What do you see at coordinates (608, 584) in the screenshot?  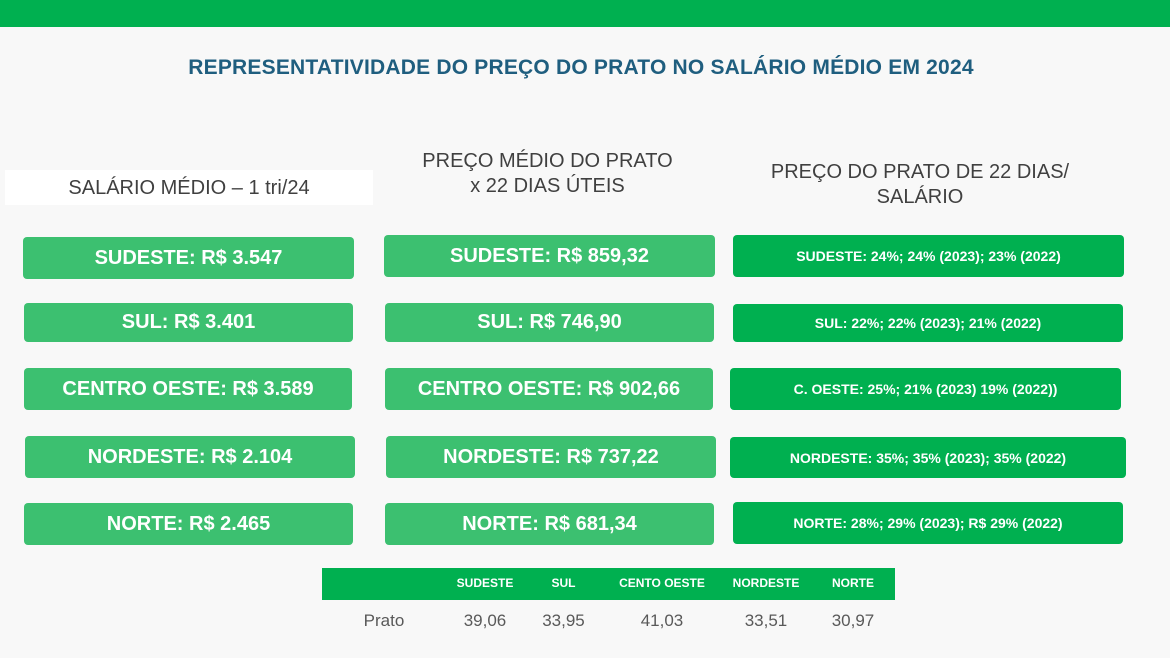 I see `table-header-row: SUDESTE SUL CENTO OESTE NORDESTE NORTE` at bounding box center [608, 584].